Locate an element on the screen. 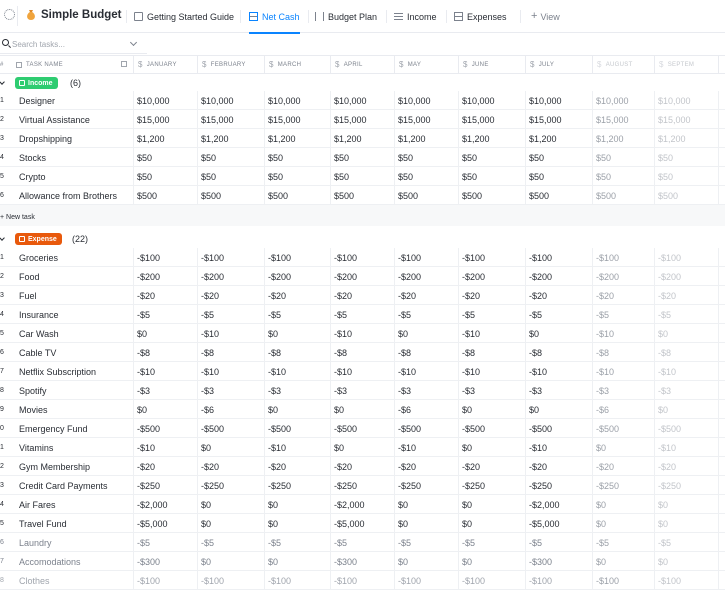 The height and width of the screenshot is (593, 725). table-row: 8 Spotify -$3 -$3 -$3 -$3 -$3 -$3 -$3 -$3 -$3 is located at coordinates (362, 390).